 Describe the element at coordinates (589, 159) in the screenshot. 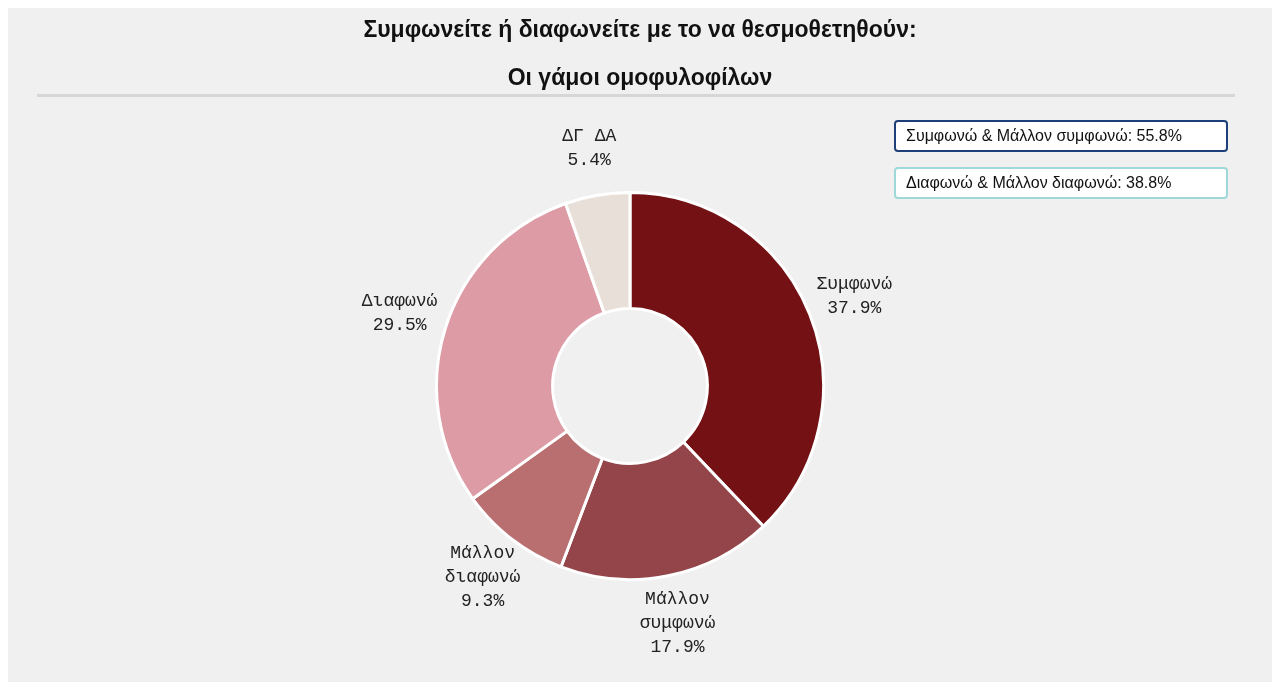

I see `data-label: 5.4%` at that location.